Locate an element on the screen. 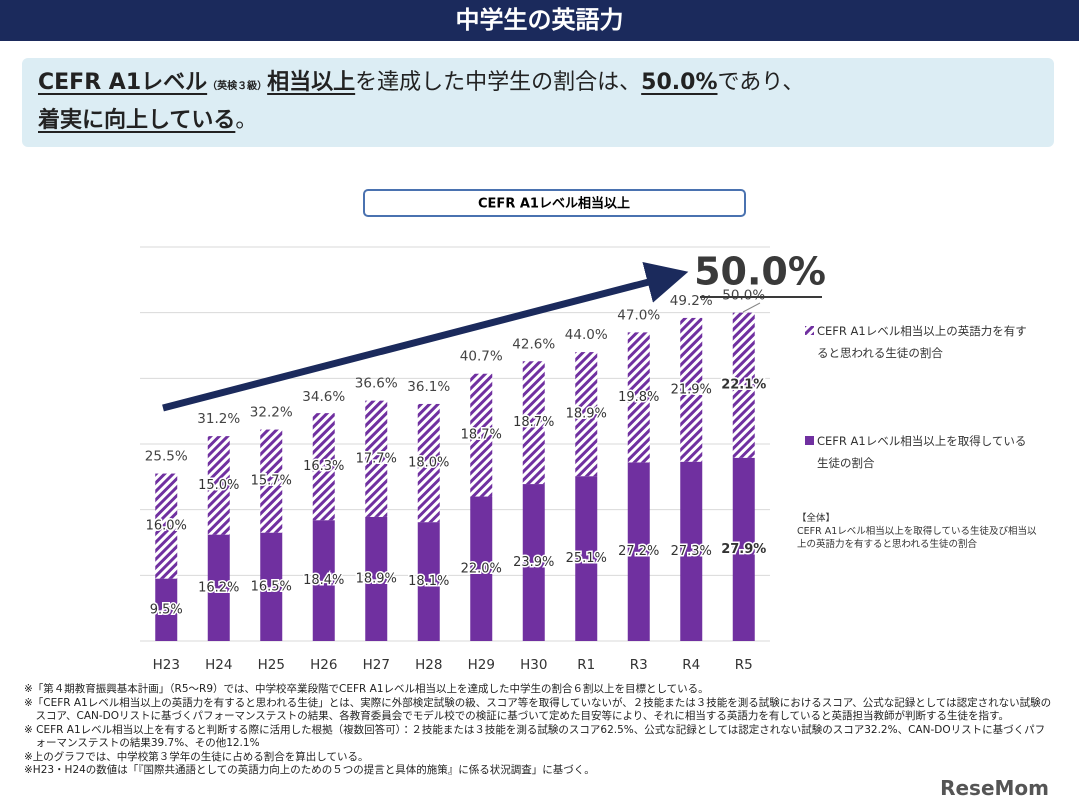 This screenshot has height=810, width=1079. data-label: 25.1% is located at coordinates (586, 558).